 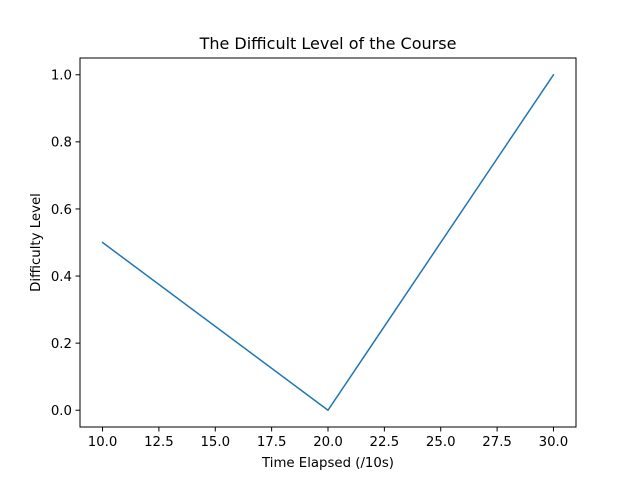 I want to click on x-tick-label: 30.0, so click(x=554, y=442).